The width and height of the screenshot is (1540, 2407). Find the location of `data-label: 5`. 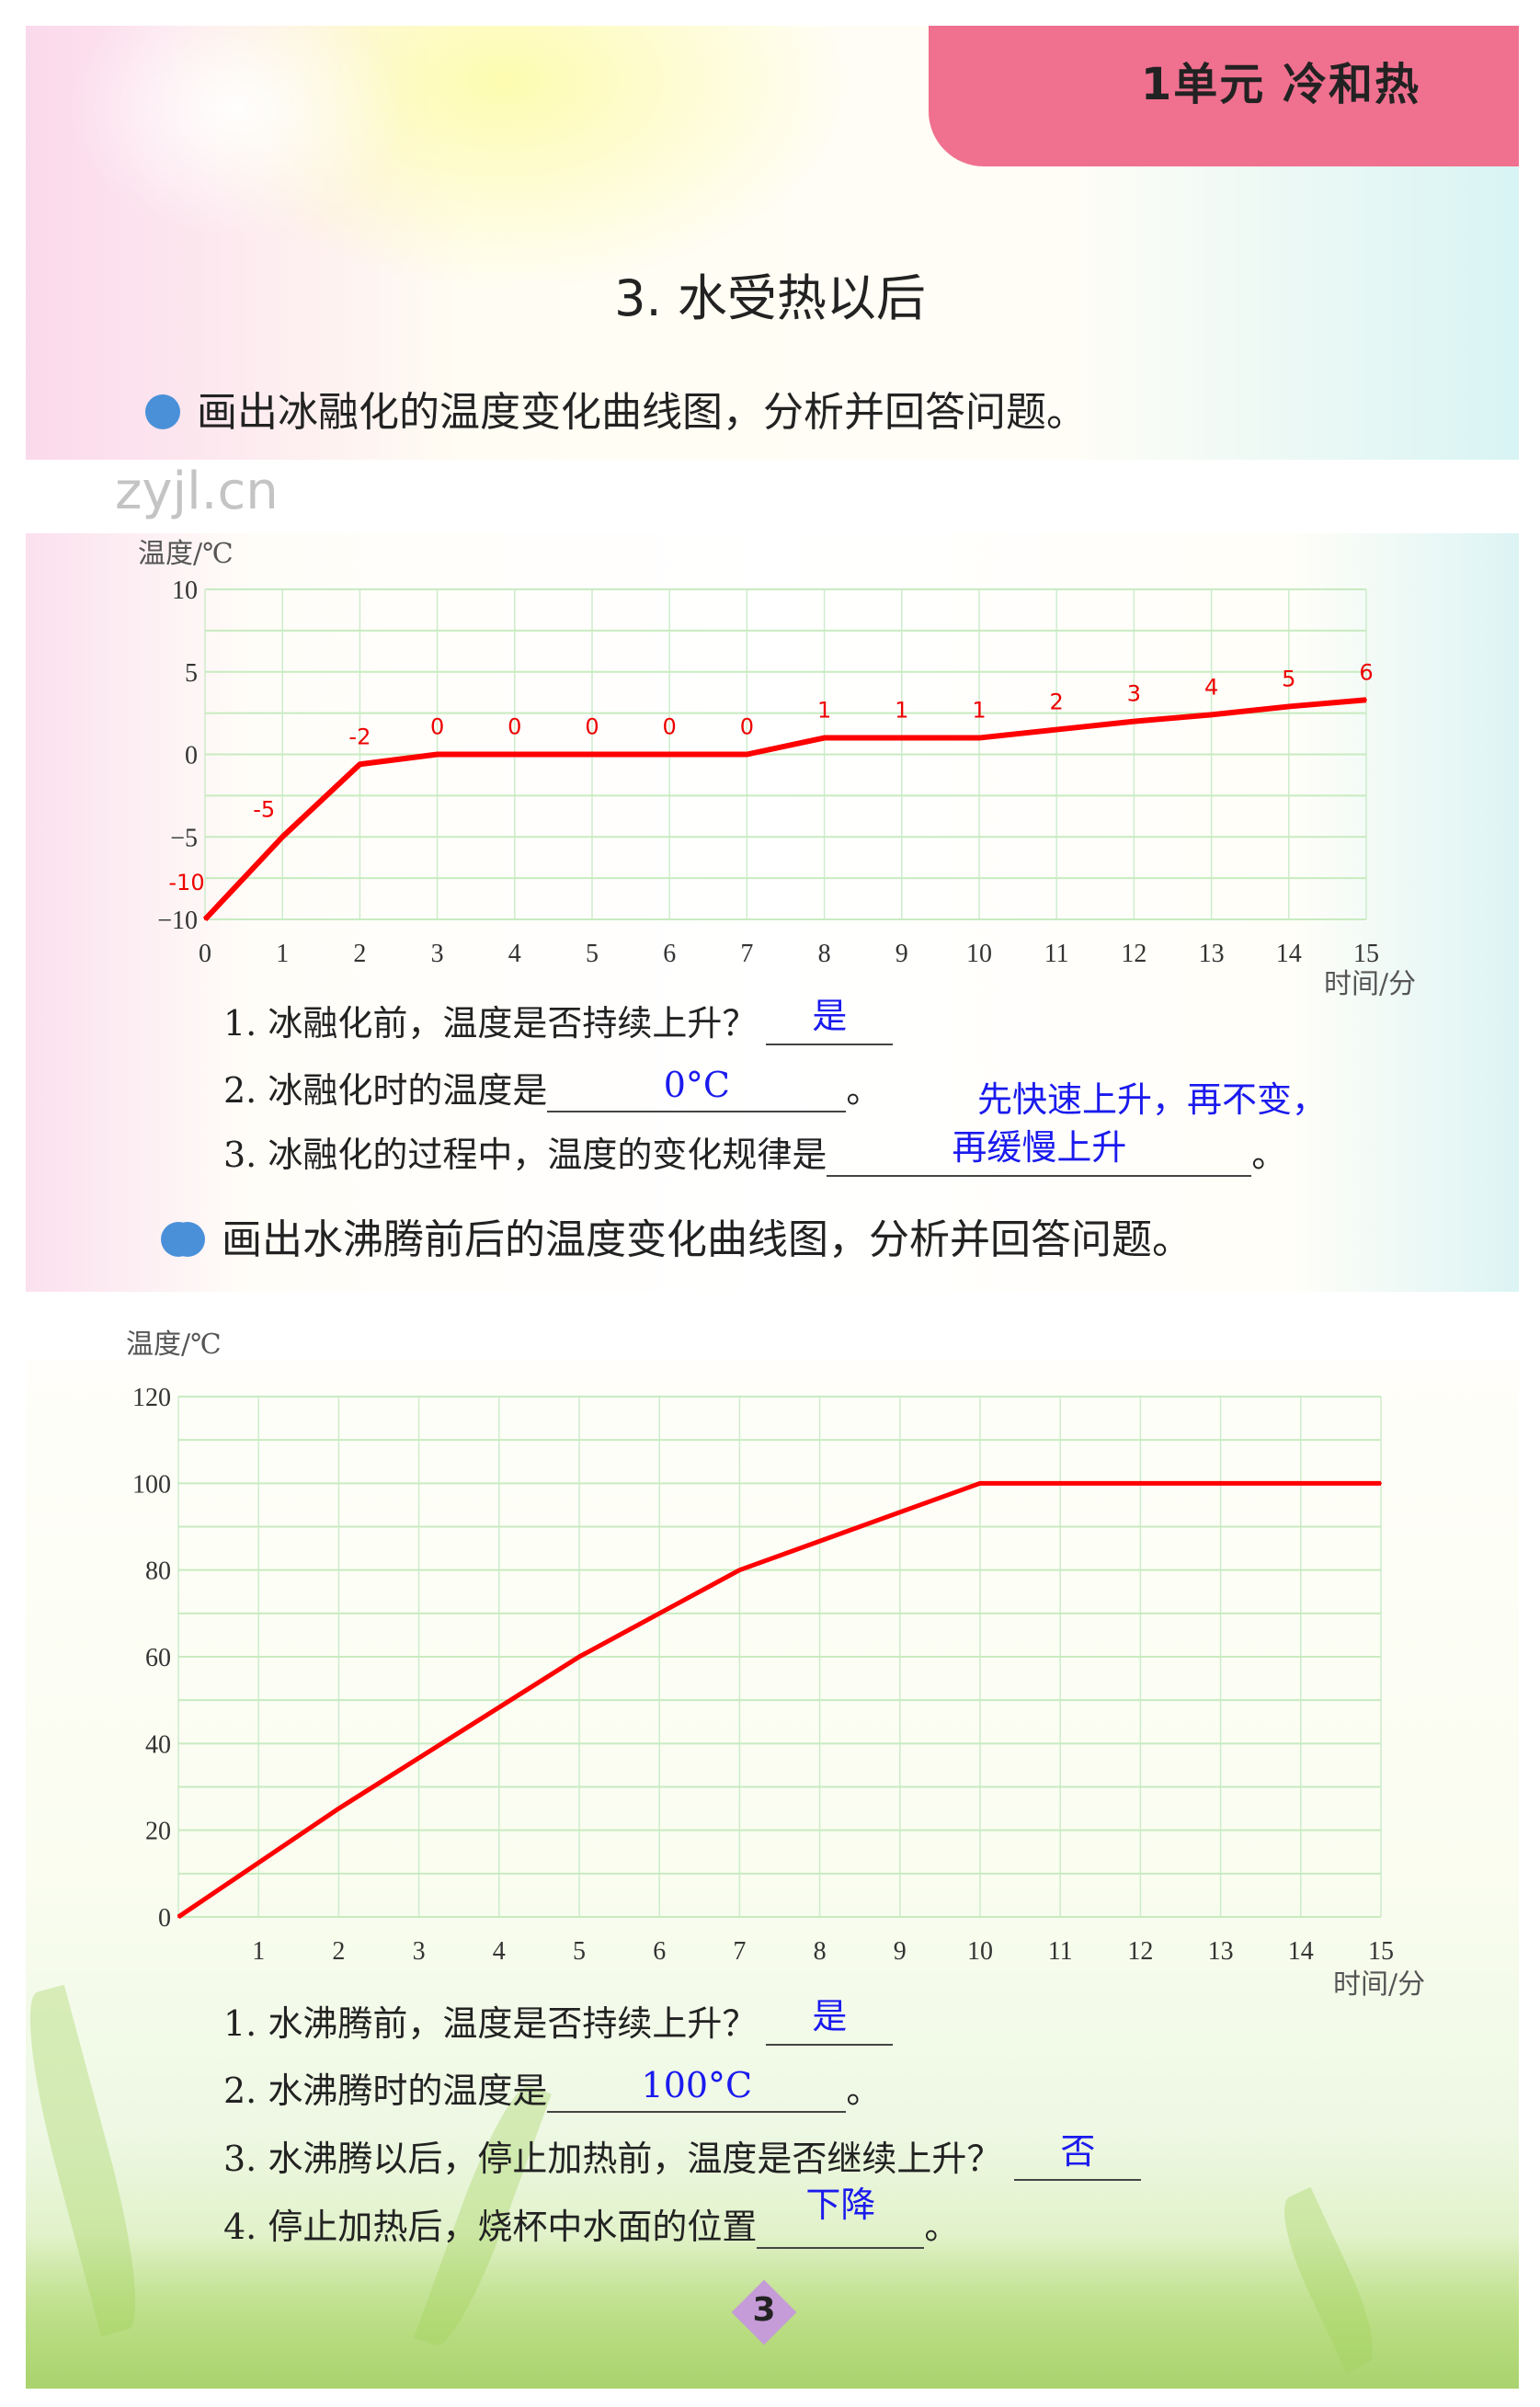

data-label: 5 is located at coordinates (1288, 678).